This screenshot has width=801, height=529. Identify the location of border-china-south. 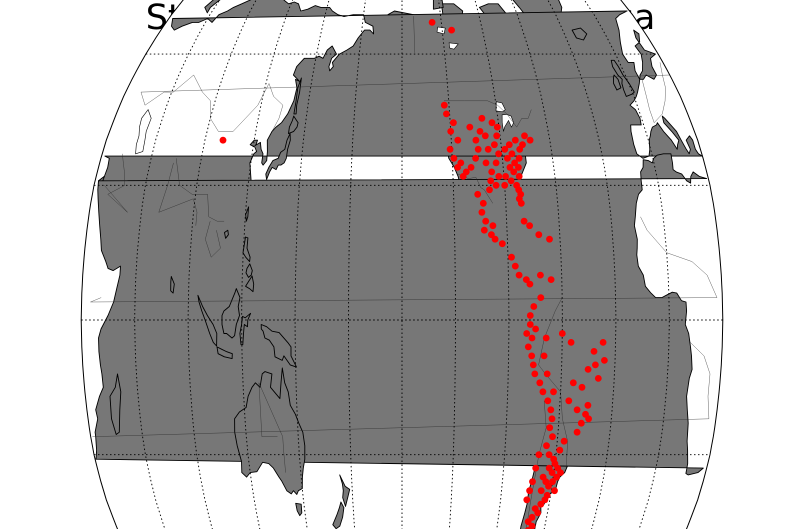
(200, 190).